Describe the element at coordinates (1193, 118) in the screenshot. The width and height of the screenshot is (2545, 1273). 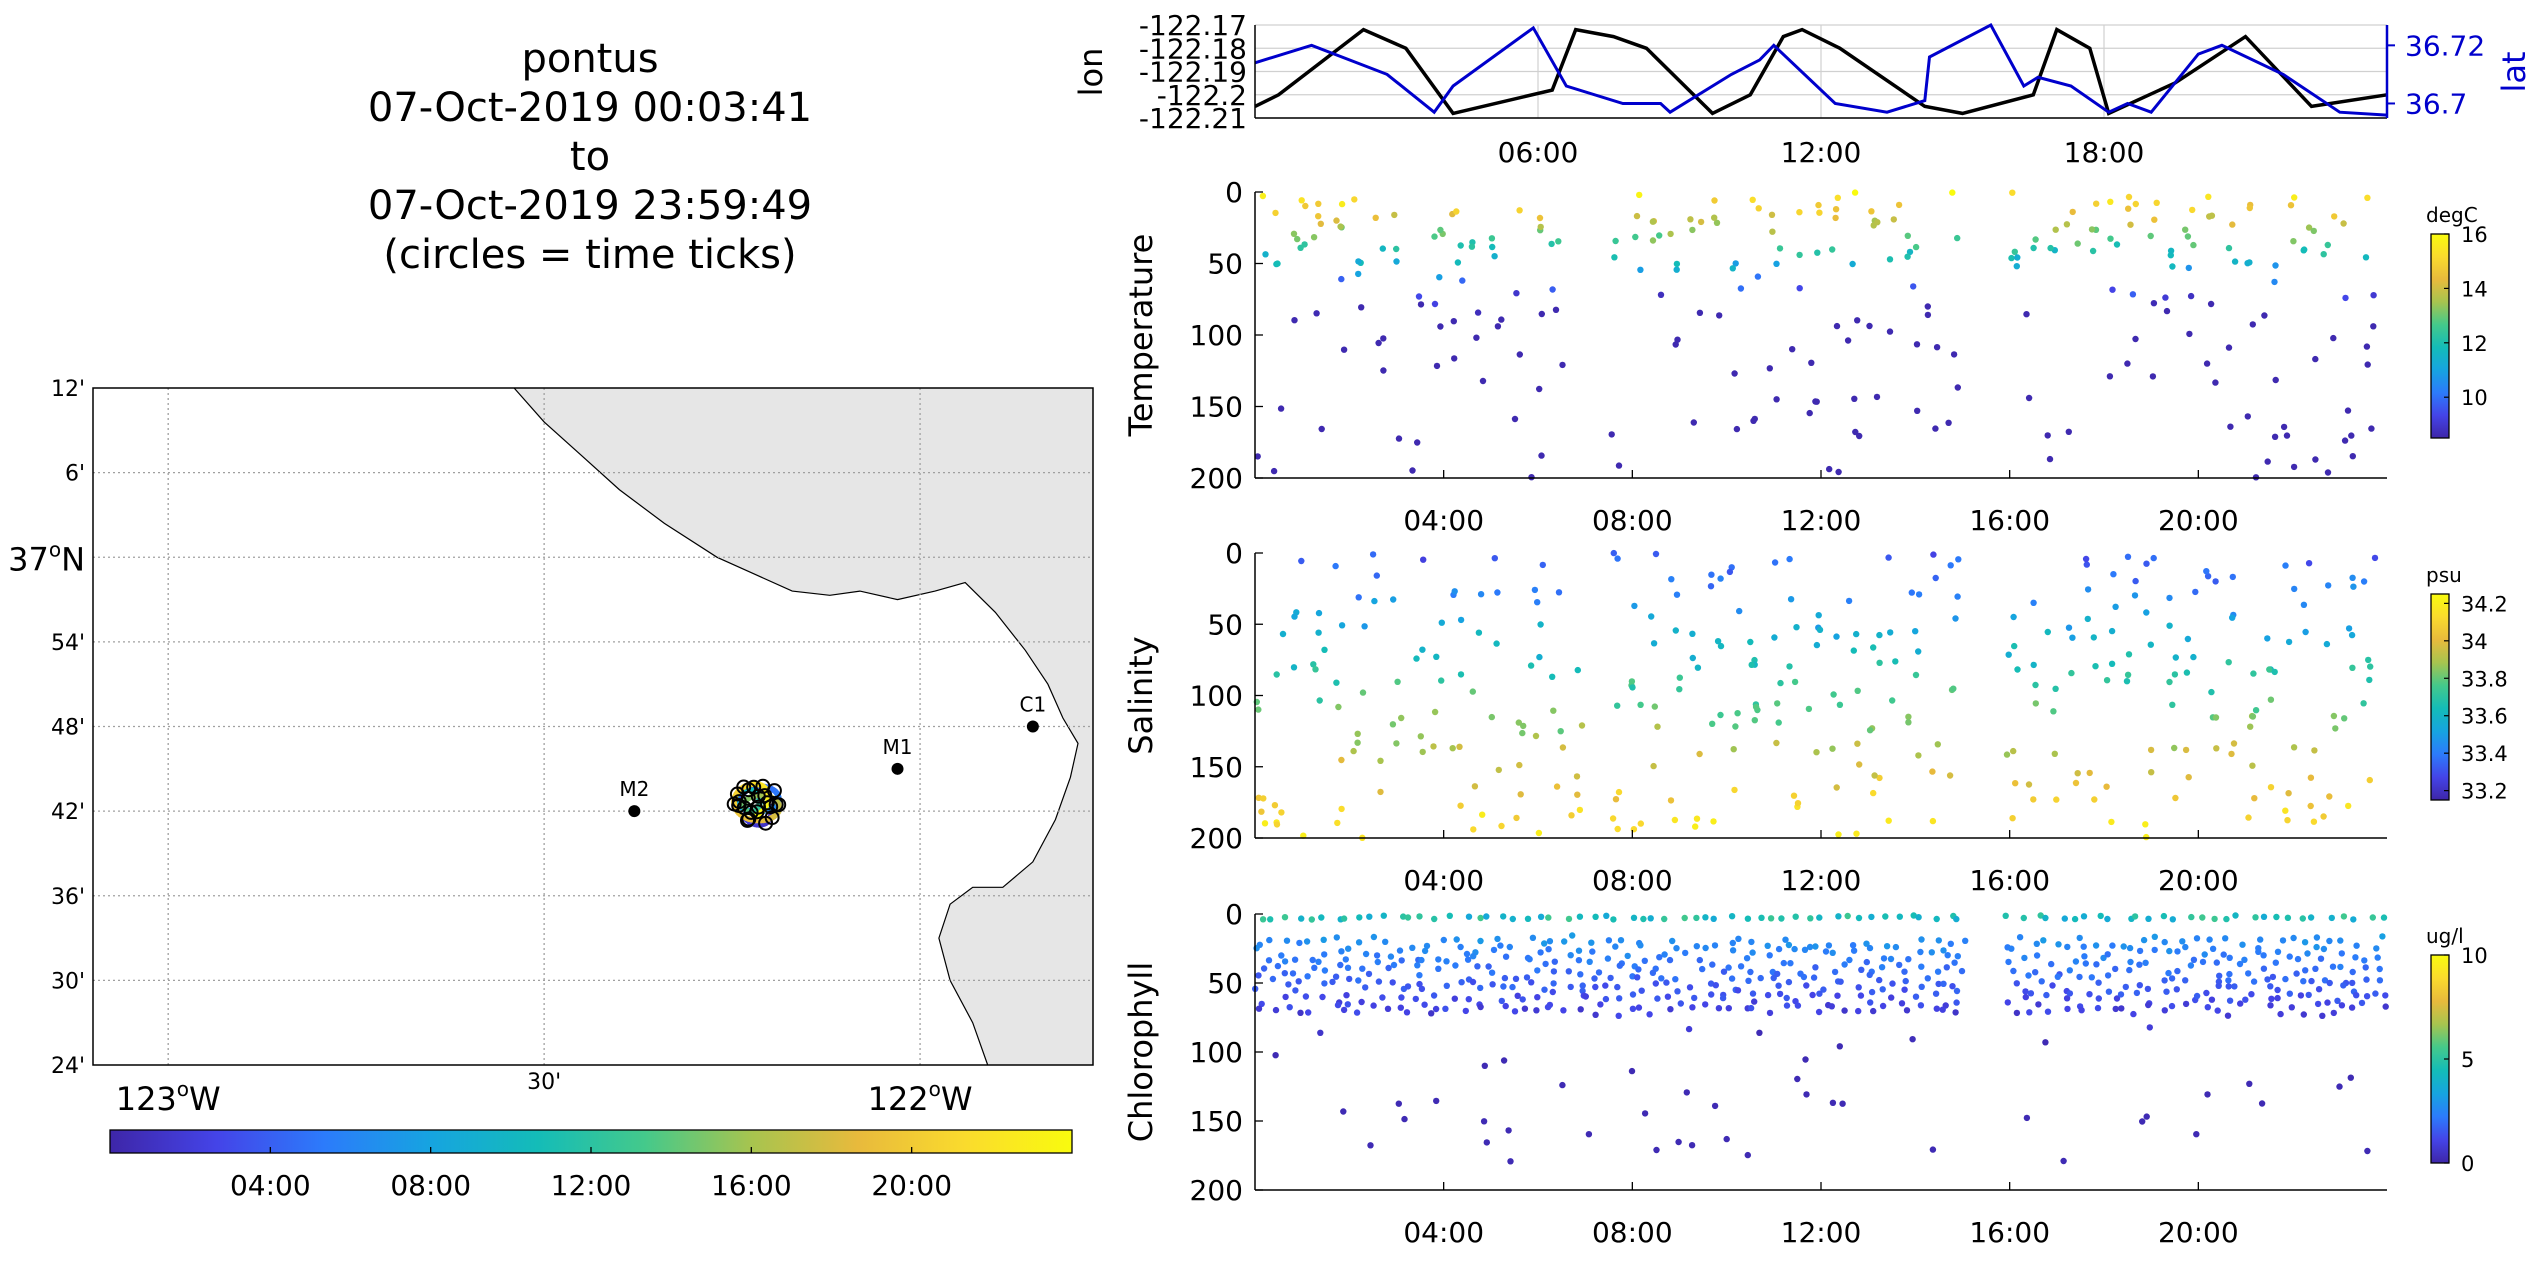
I see `lon-tick-label-4: -122.21` at that location.